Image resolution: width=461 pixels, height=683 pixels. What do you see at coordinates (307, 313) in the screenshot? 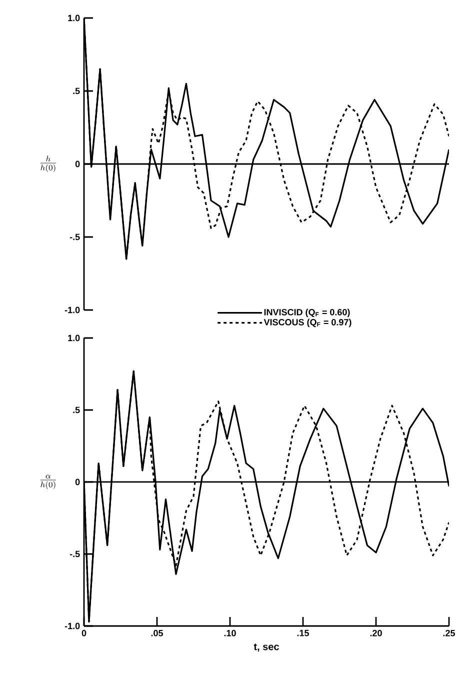
I see `legend-label: INVISCID (Q$_{F}$ = 0.60)` at bounding box center [307, 313].